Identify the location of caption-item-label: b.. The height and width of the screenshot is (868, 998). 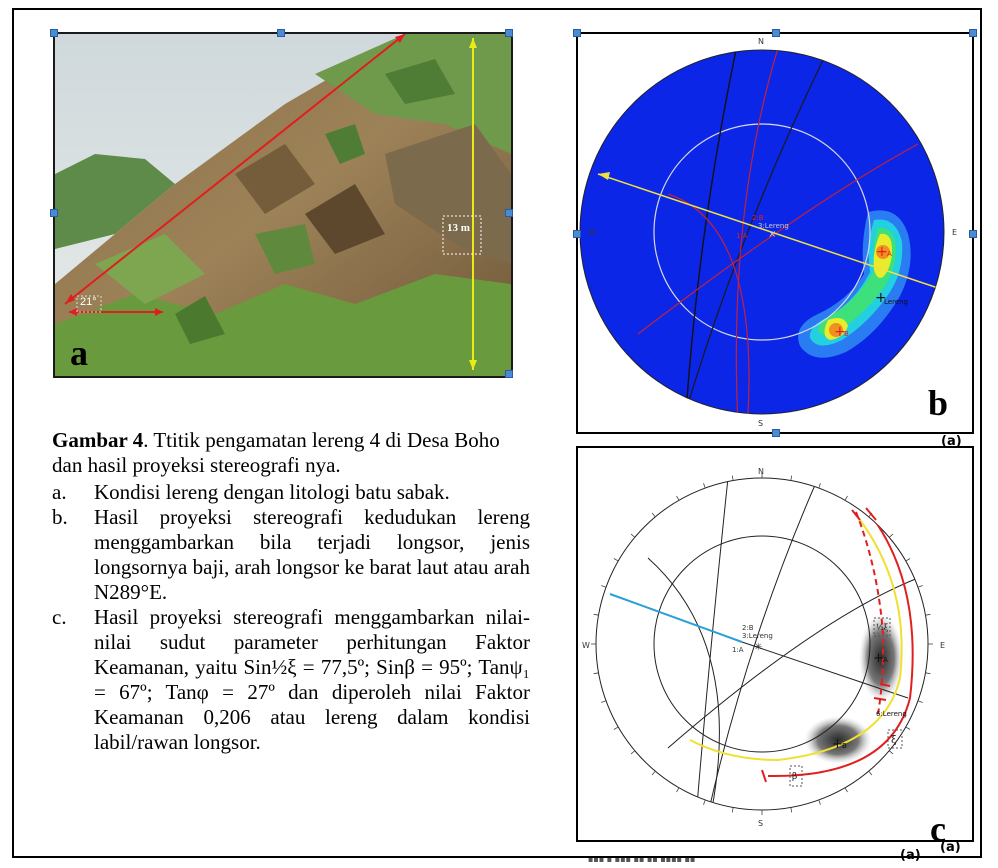
(60, 517).